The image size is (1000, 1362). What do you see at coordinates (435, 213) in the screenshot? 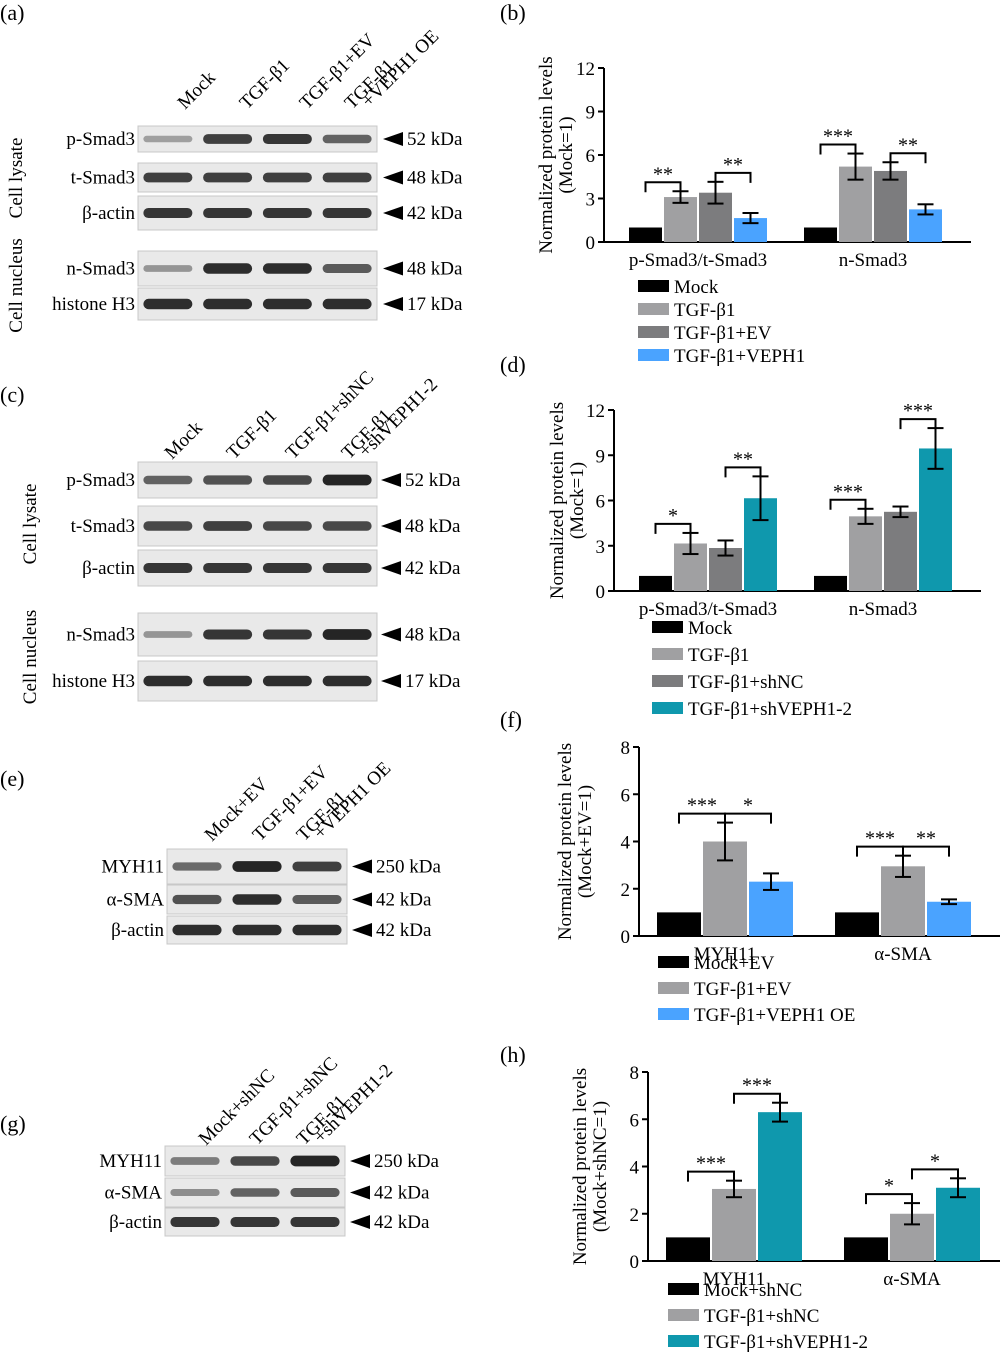
I see `molecular-weight-label: 42 kDa` at bounding box center [435, 213].